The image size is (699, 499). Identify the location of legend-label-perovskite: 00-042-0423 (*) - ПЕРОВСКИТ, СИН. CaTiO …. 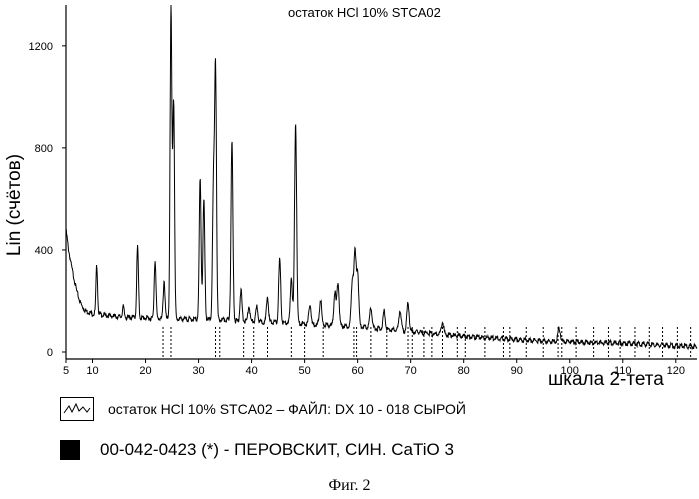
(277, 450).